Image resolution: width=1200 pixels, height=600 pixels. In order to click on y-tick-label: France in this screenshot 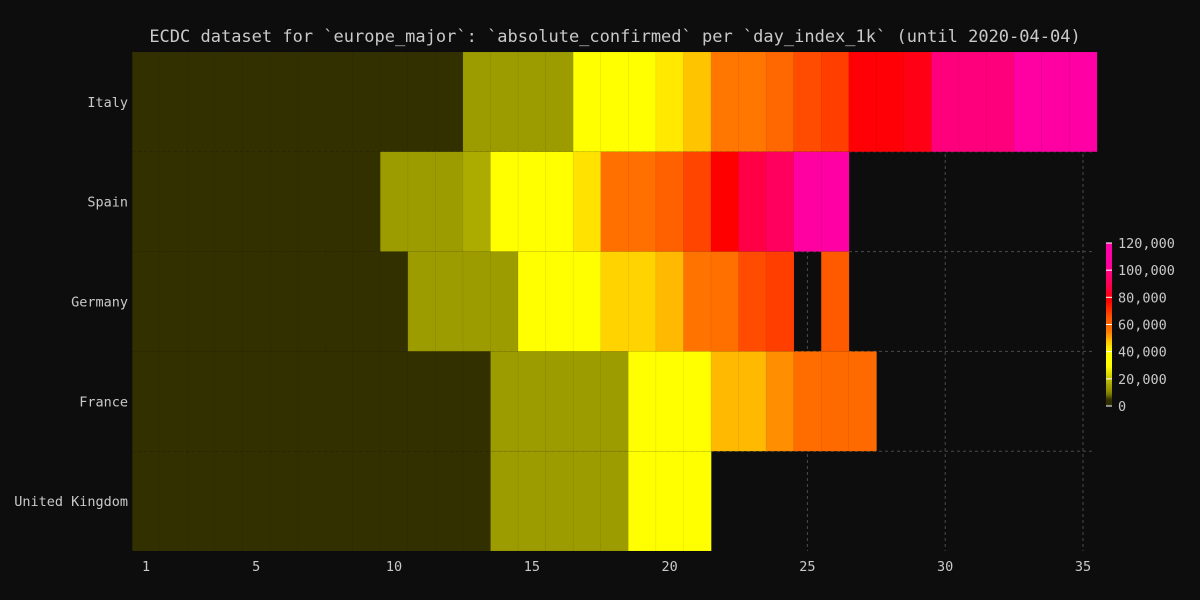, I will do `click(103, 402)`.